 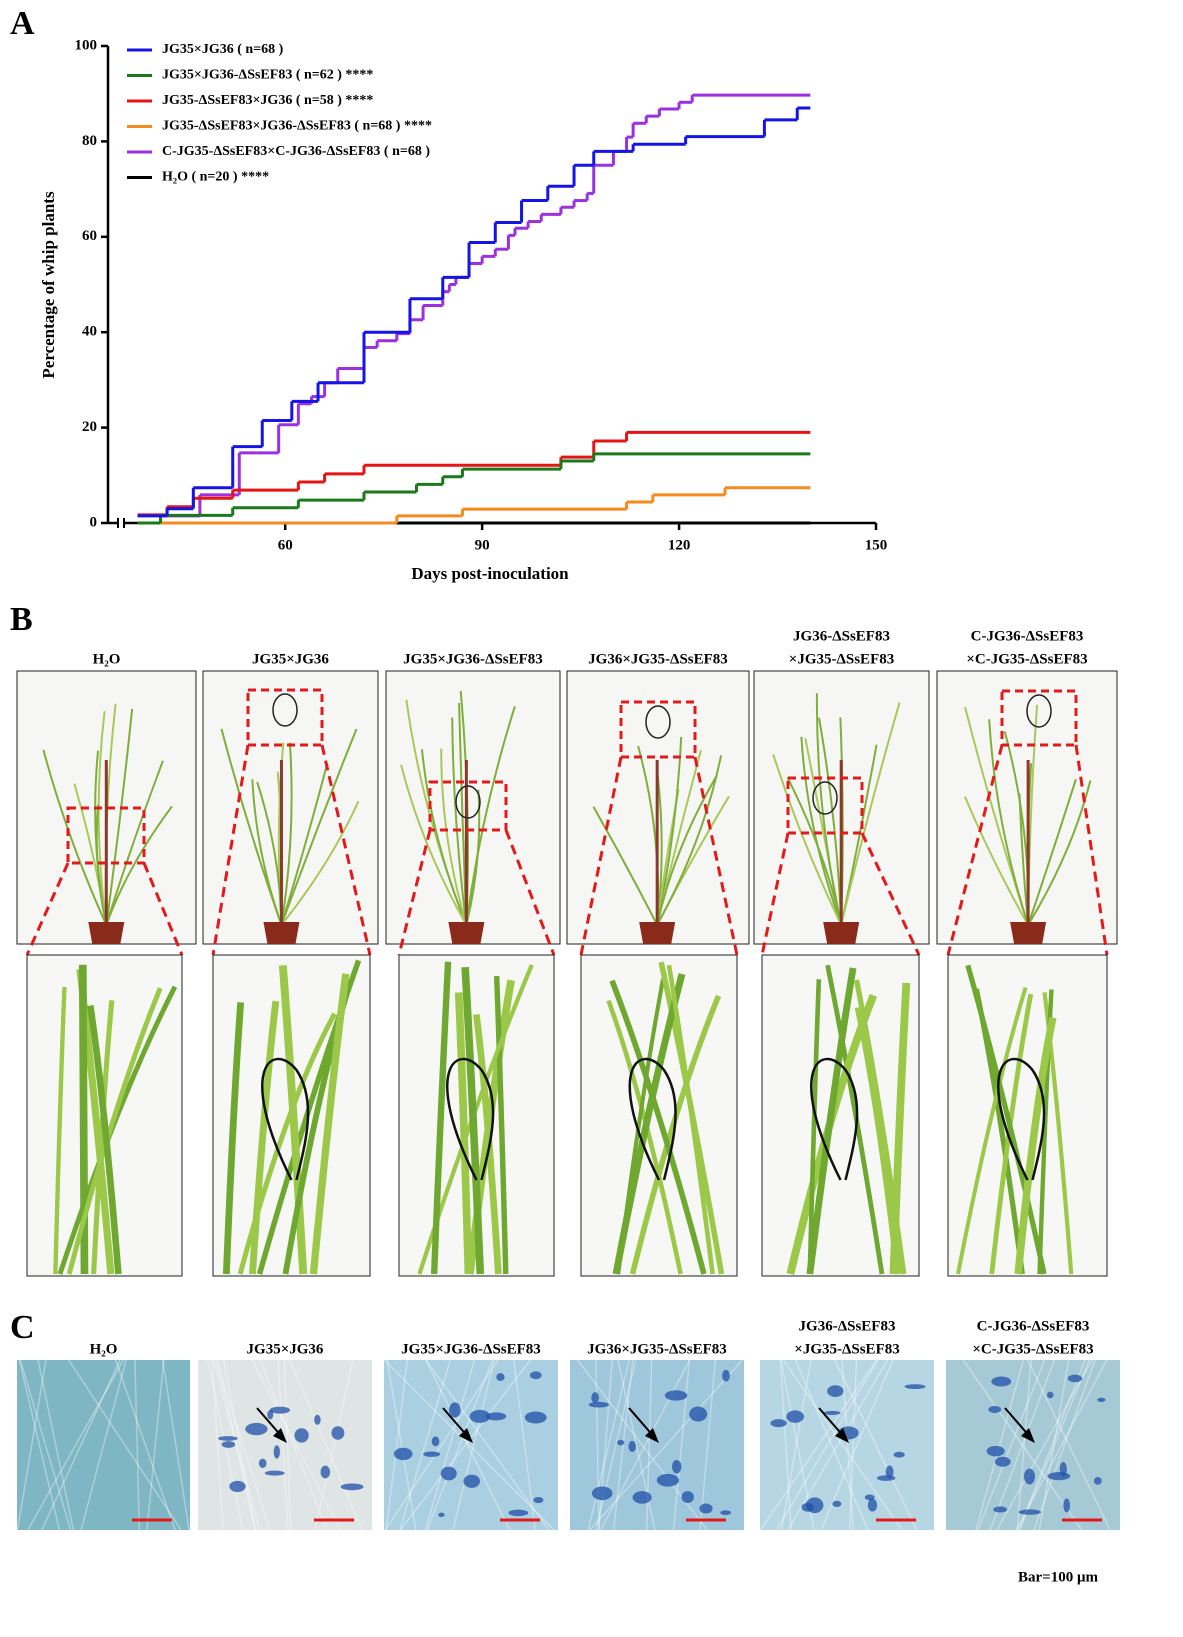 What do you see at coordinates (296, 151) in the screenshot?
I see `legend-label: C-JG35-ΔSsEF83×C-JG36-ΔSsEF83 ( n=68 )` at bounding box center [296, 151].